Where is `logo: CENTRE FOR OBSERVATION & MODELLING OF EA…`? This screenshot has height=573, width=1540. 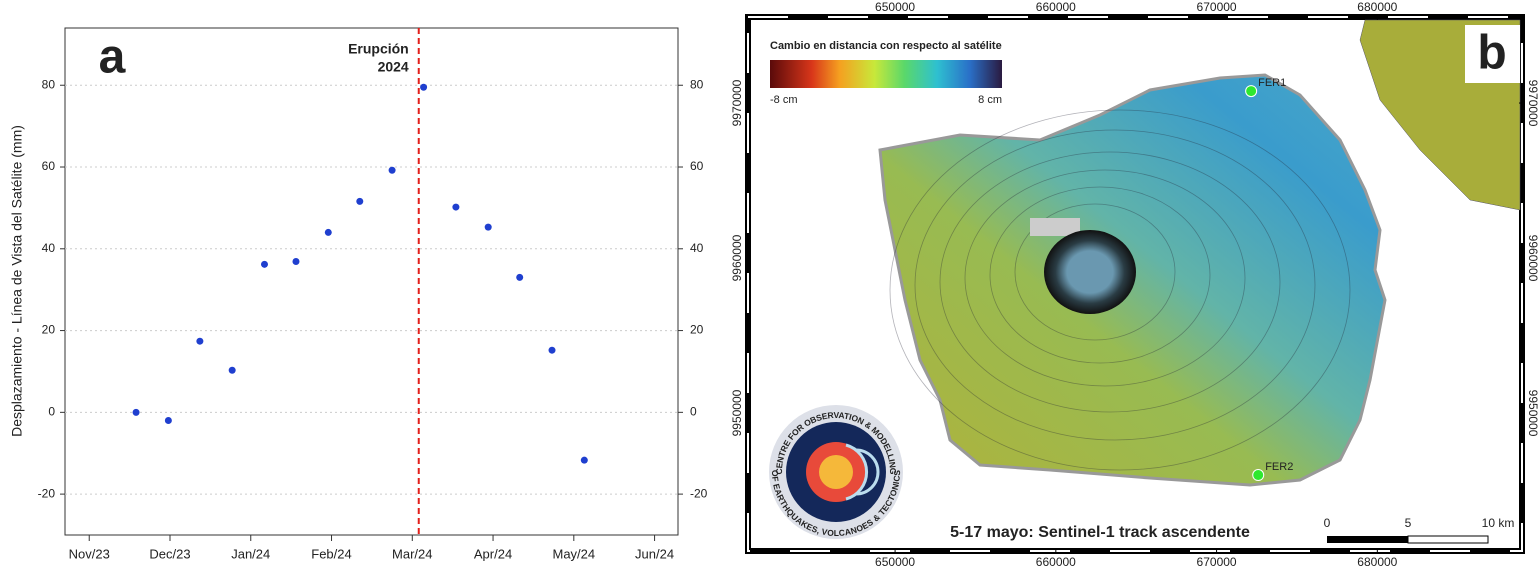
logo: CENTRE FOR OBSERVATION & MODELLING OF EA… is located at coordinates (836, 472).